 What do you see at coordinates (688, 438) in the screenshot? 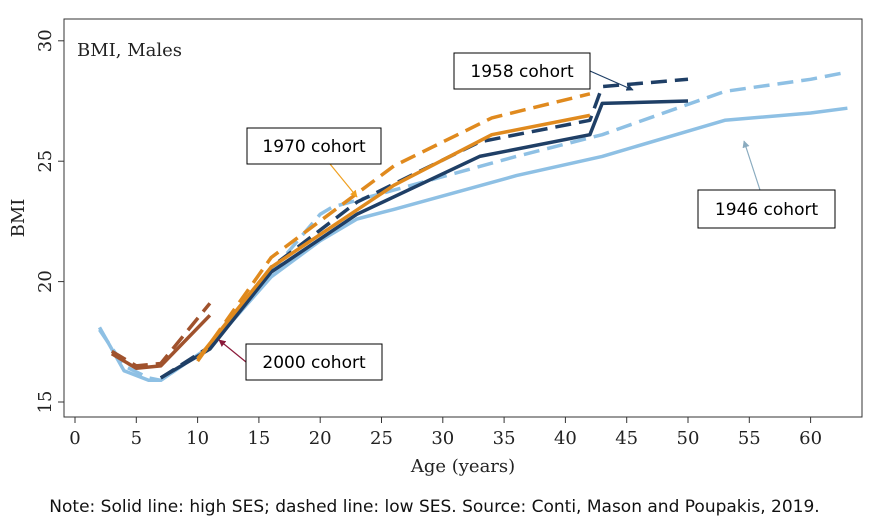
I see `x-tick-label: 50` at bounding box center [688, 438].